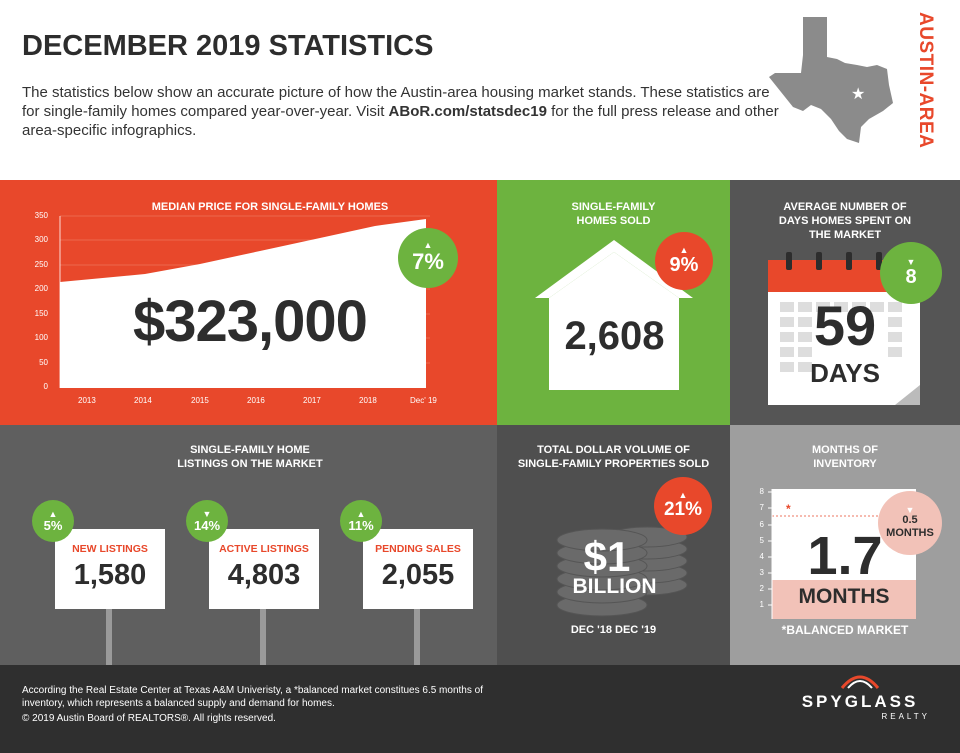 The height and width of the screenshot is (753, 960). I want to click on inv-y-tick: 8, so click(761, 491).